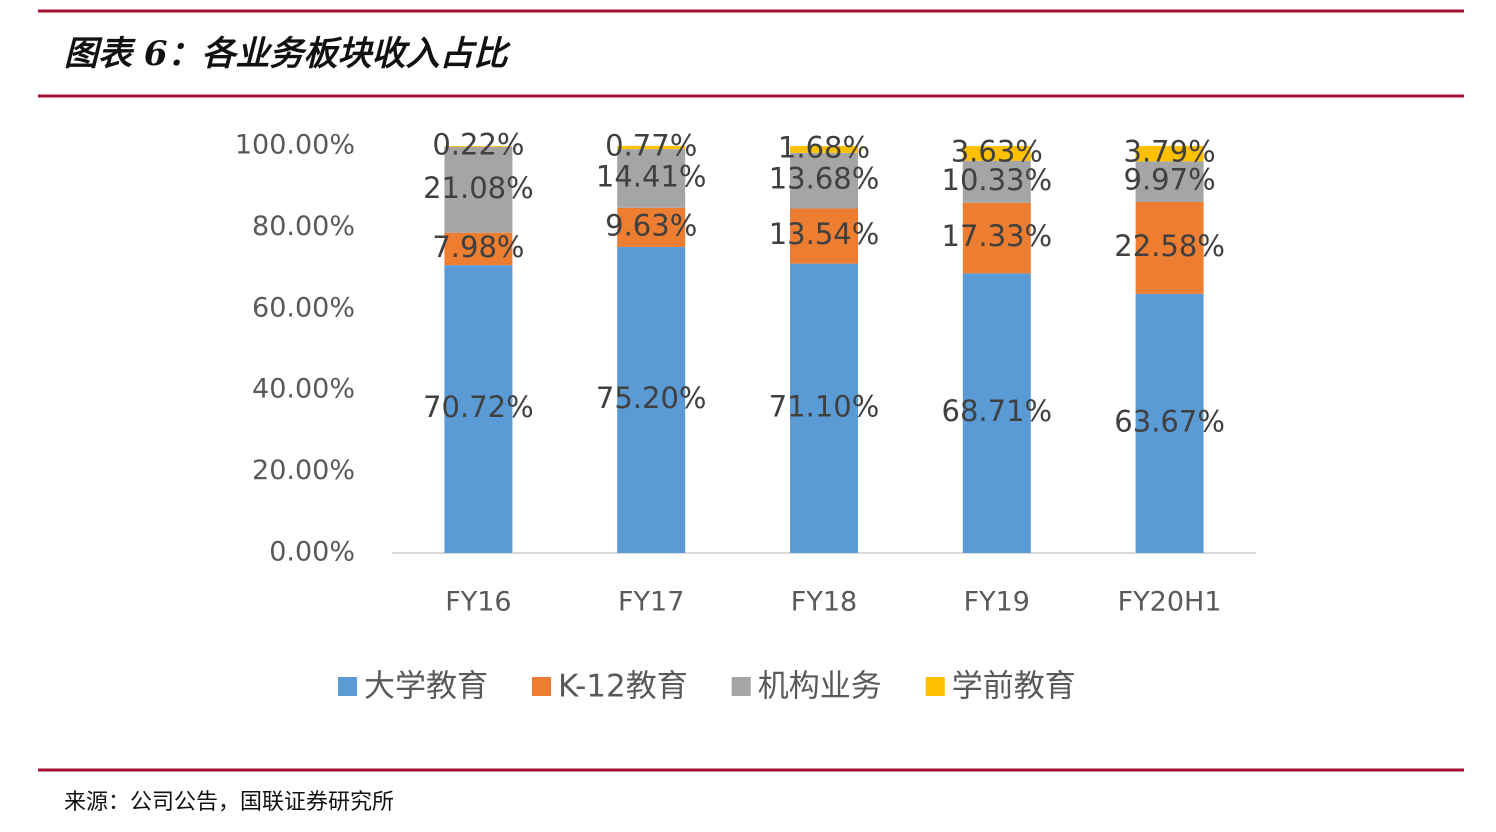  I want to click on legend-label: 学前教育, so click(1014, 687).